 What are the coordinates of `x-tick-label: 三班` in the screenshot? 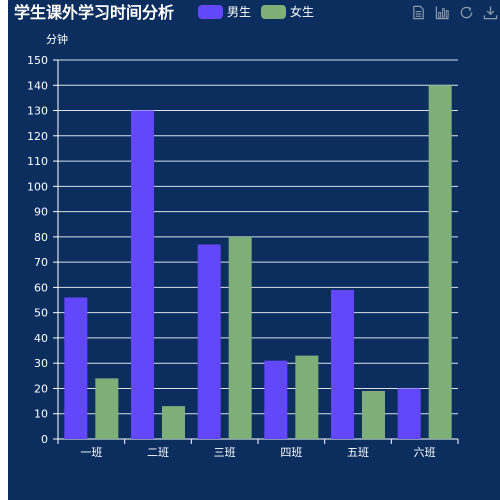 It's located at (225, 452).